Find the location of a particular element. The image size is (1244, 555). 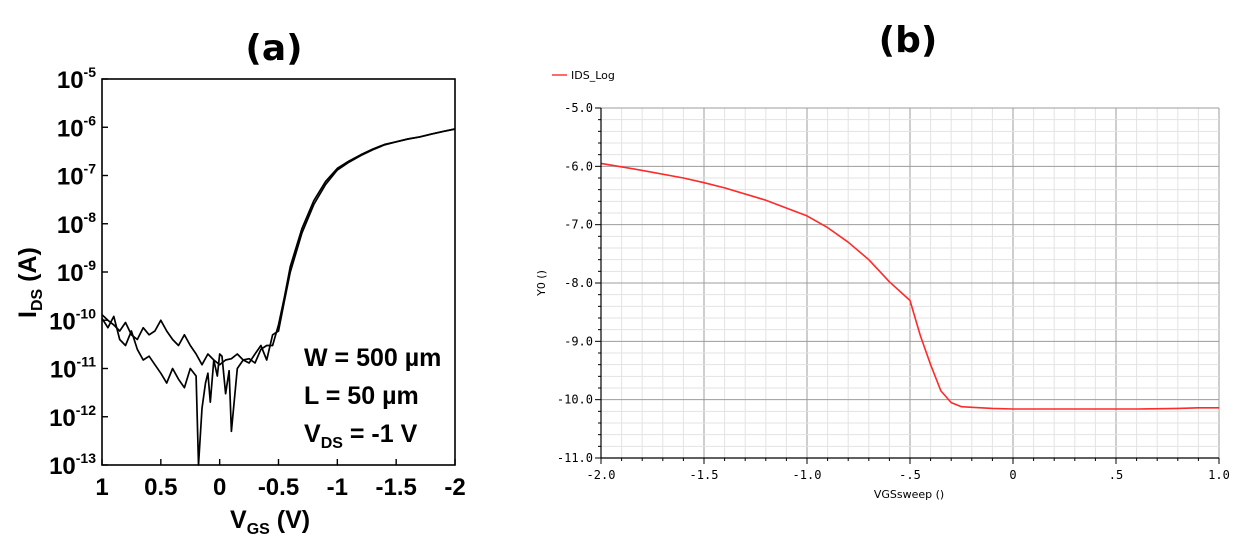

a-vds-main: V is located at coordinates (312, 434).